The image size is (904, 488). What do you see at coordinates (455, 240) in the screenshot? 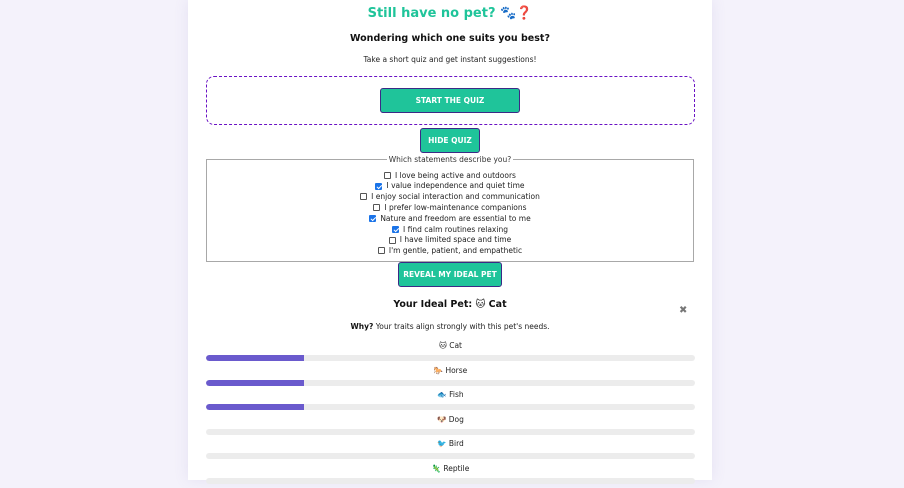
I see `statement-label: I have limited space and time` at bounding box center [455, 240].